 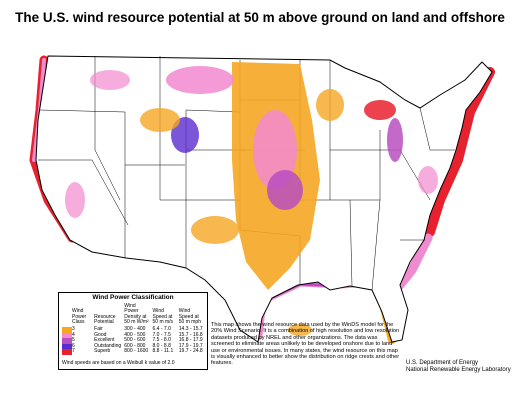 I want to click on montana-good, so click(x=200, y=80).